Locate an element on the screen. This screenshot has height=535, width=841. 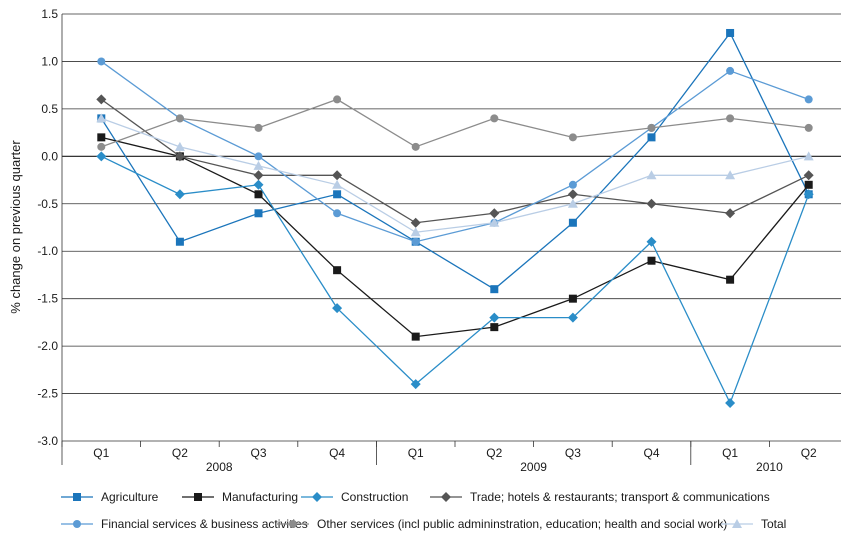
legend-item: Construction is located at coordinates (354, 497).